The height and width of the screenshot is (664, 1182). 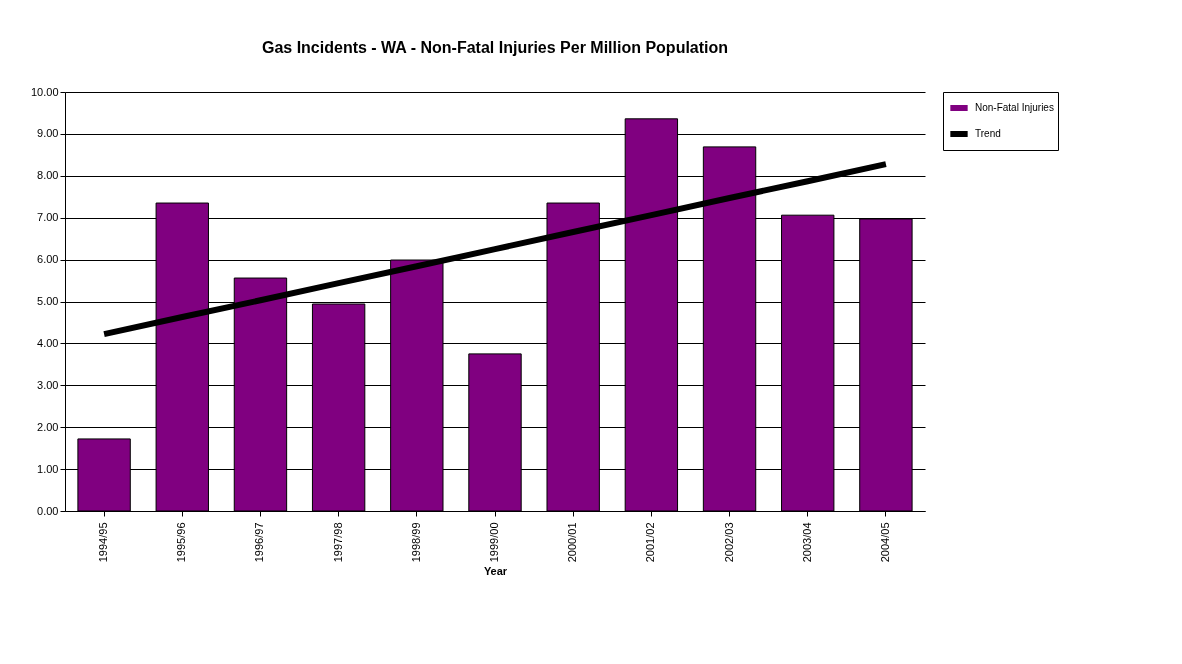 I want to click on y-tick-label: 3.00, so click(x=48, y=384).